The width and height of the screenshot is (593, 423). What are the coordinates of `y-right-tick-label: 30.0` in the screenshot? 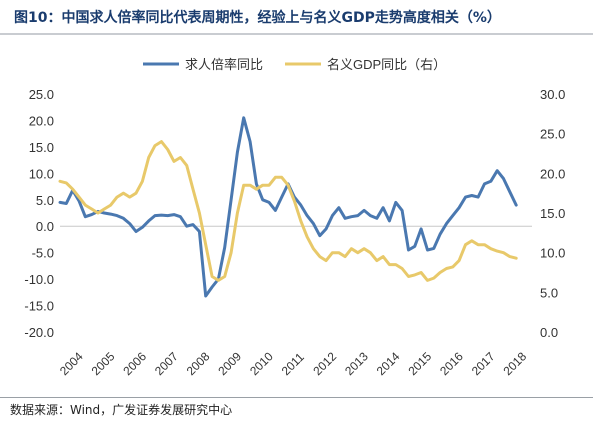 It's located at (552, 94).